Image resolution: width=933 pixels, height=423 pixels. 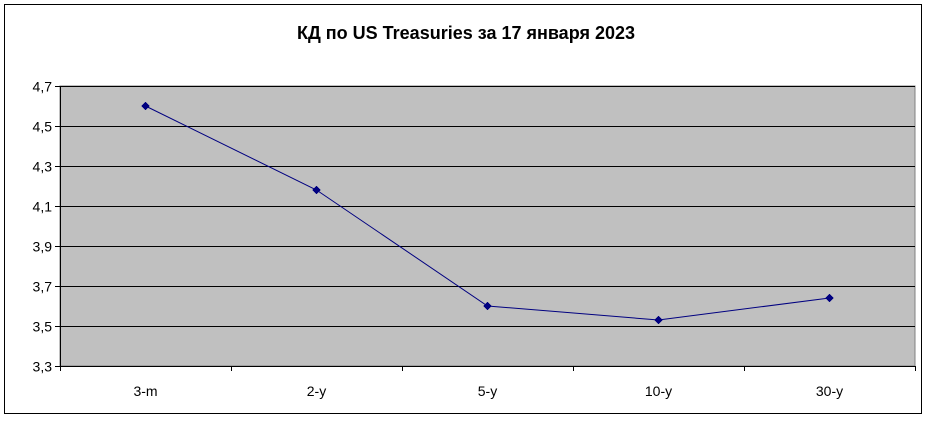 I want to click on x-tick-label: 2-y, so click(x=316, y=391).